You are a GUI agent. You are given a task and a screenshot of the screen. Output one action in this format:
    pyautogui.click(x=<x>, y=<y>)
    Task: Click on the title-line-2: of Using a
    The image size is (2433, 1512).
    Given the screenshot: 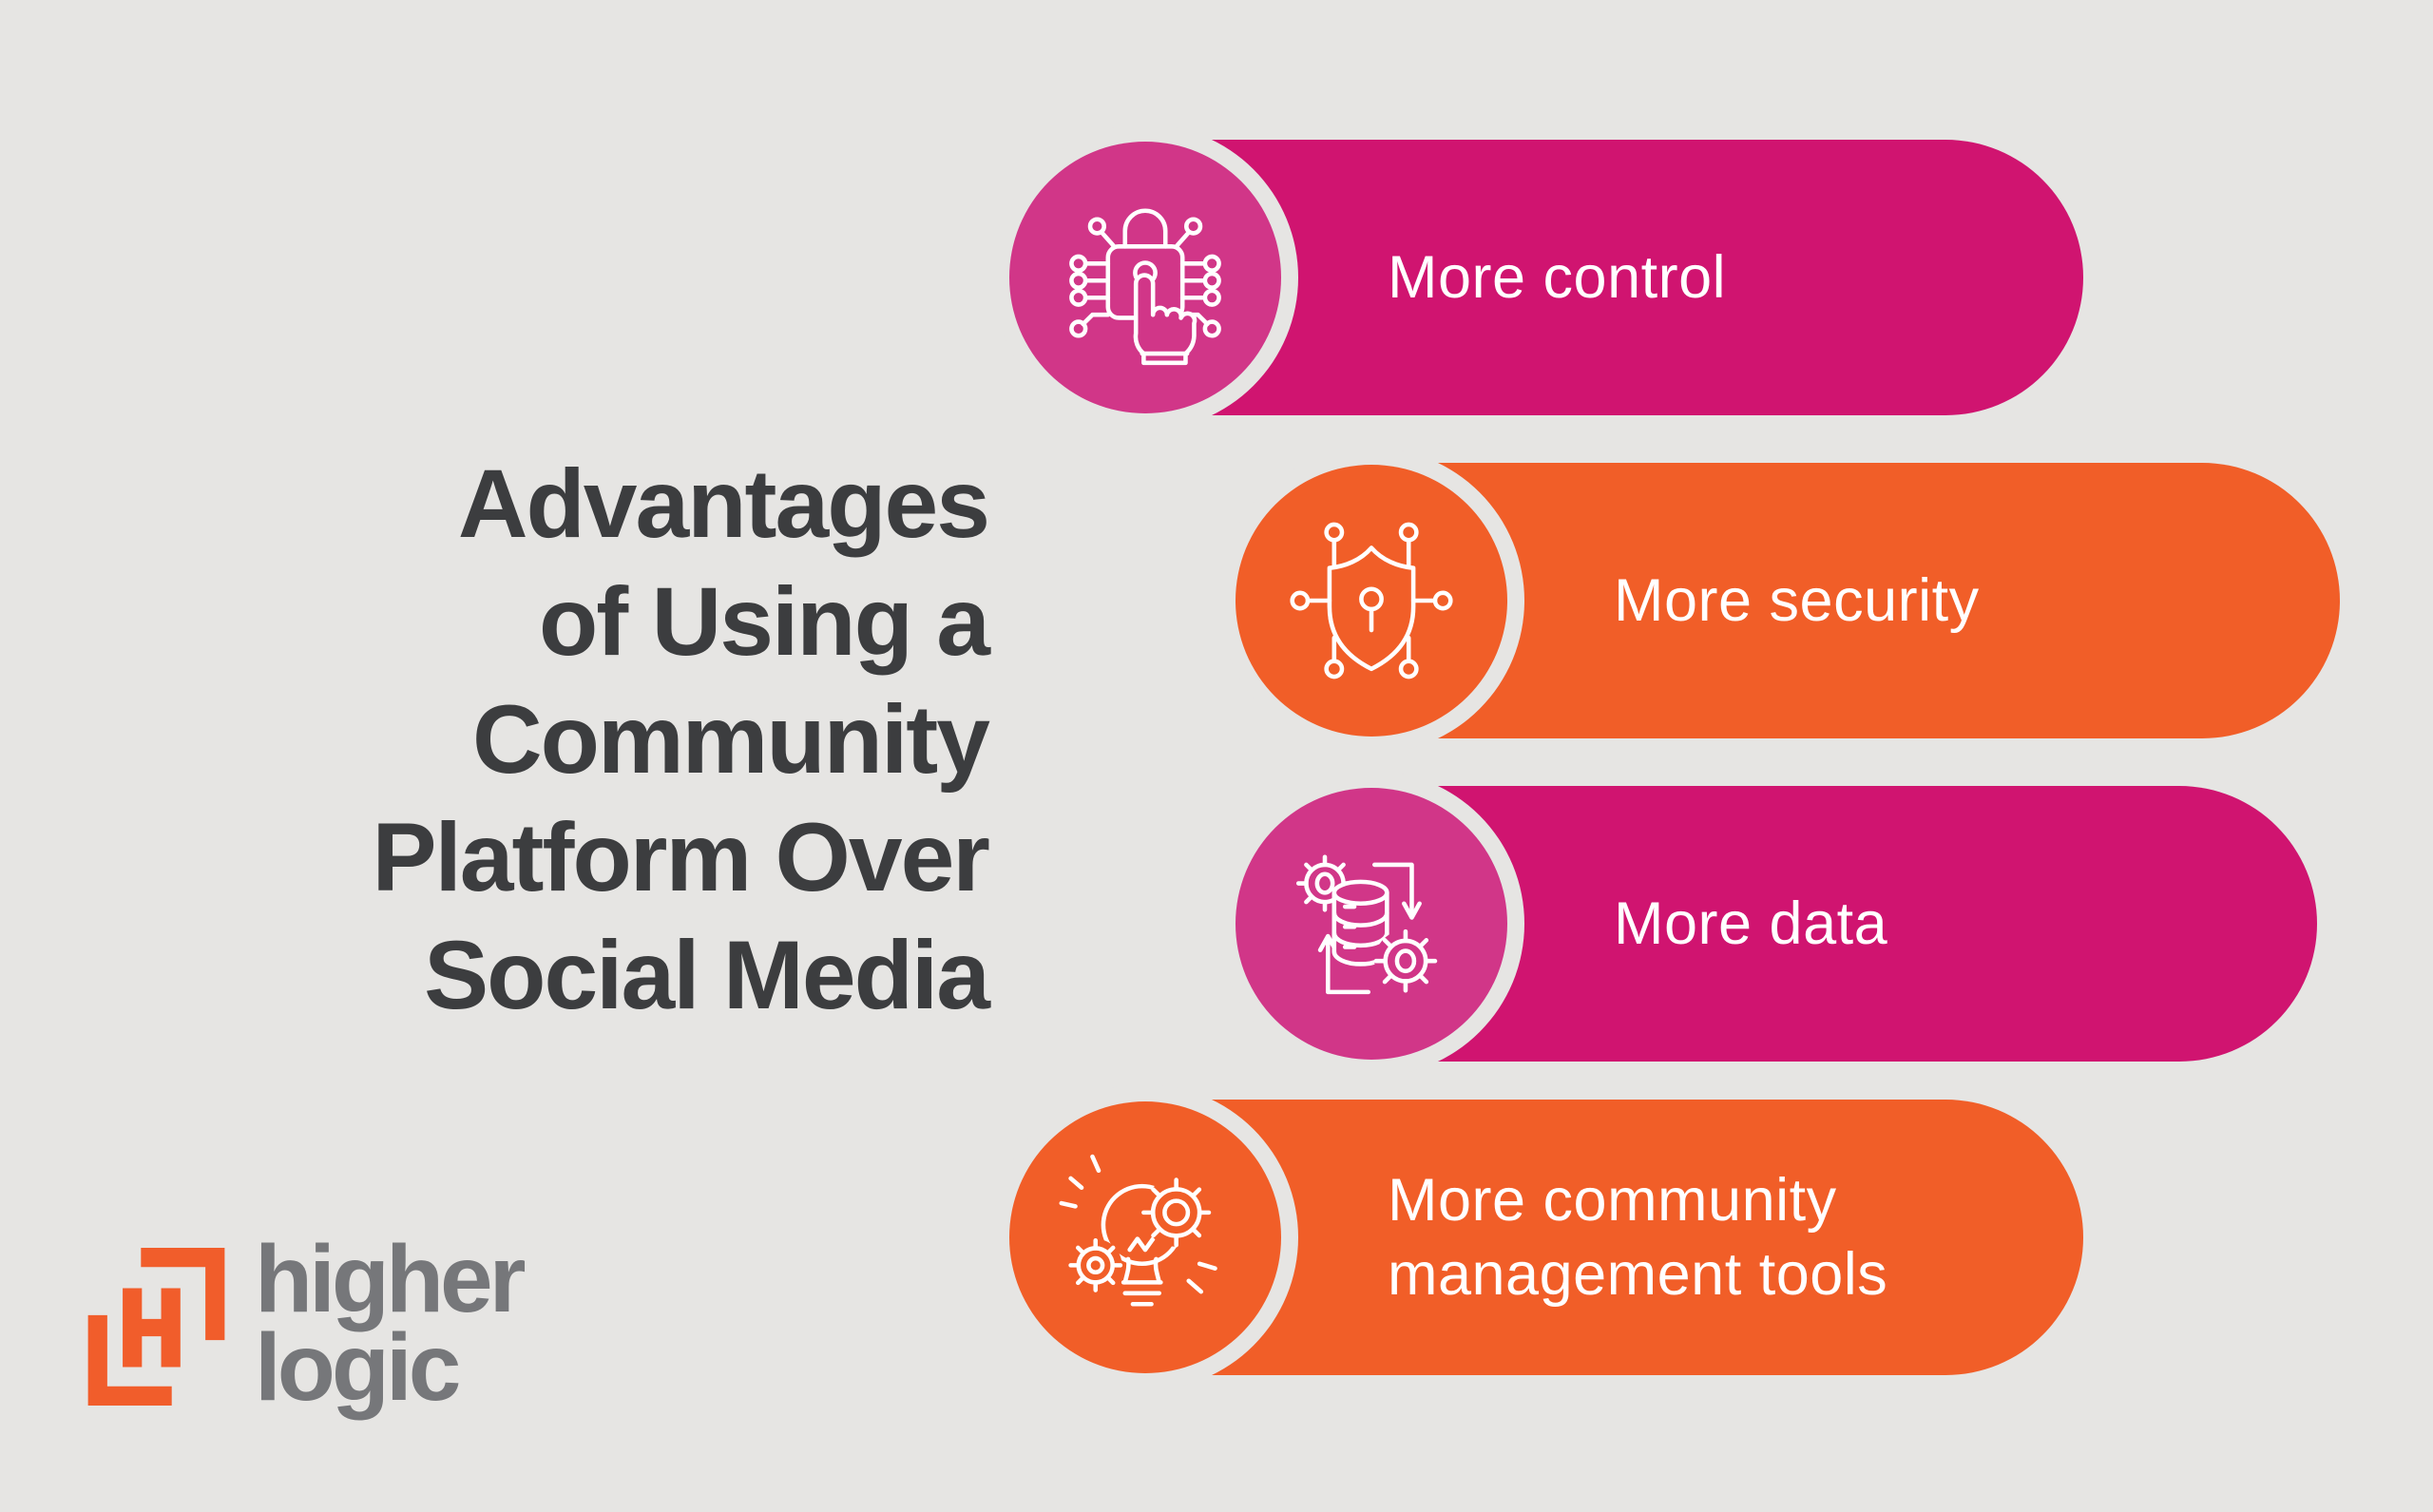 What is the action you would take?
    pyautogui.click(x=764, y=621)
    